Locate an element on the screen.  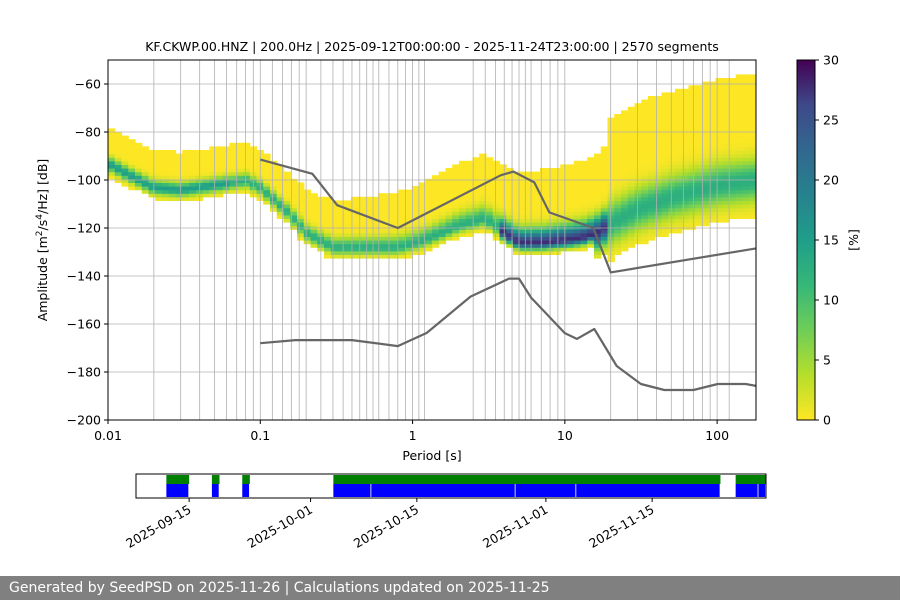
timeline-bars is located at coordinates (466, 486).